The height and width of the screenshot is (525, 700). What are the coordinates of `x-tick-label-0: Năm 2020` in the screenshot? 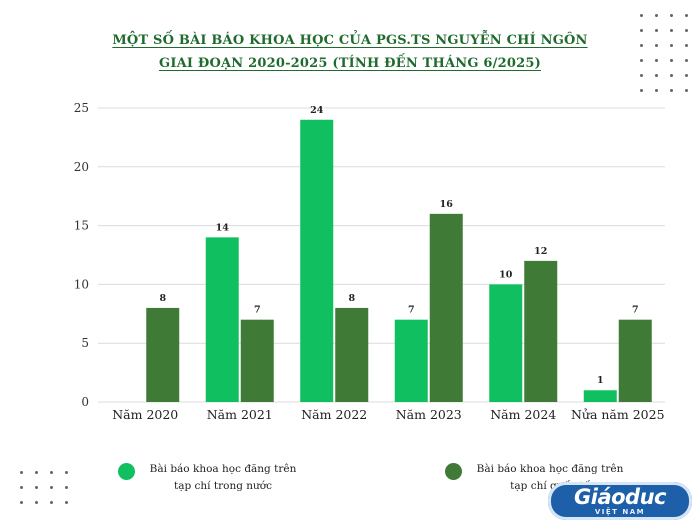 It's located at (145, 414).